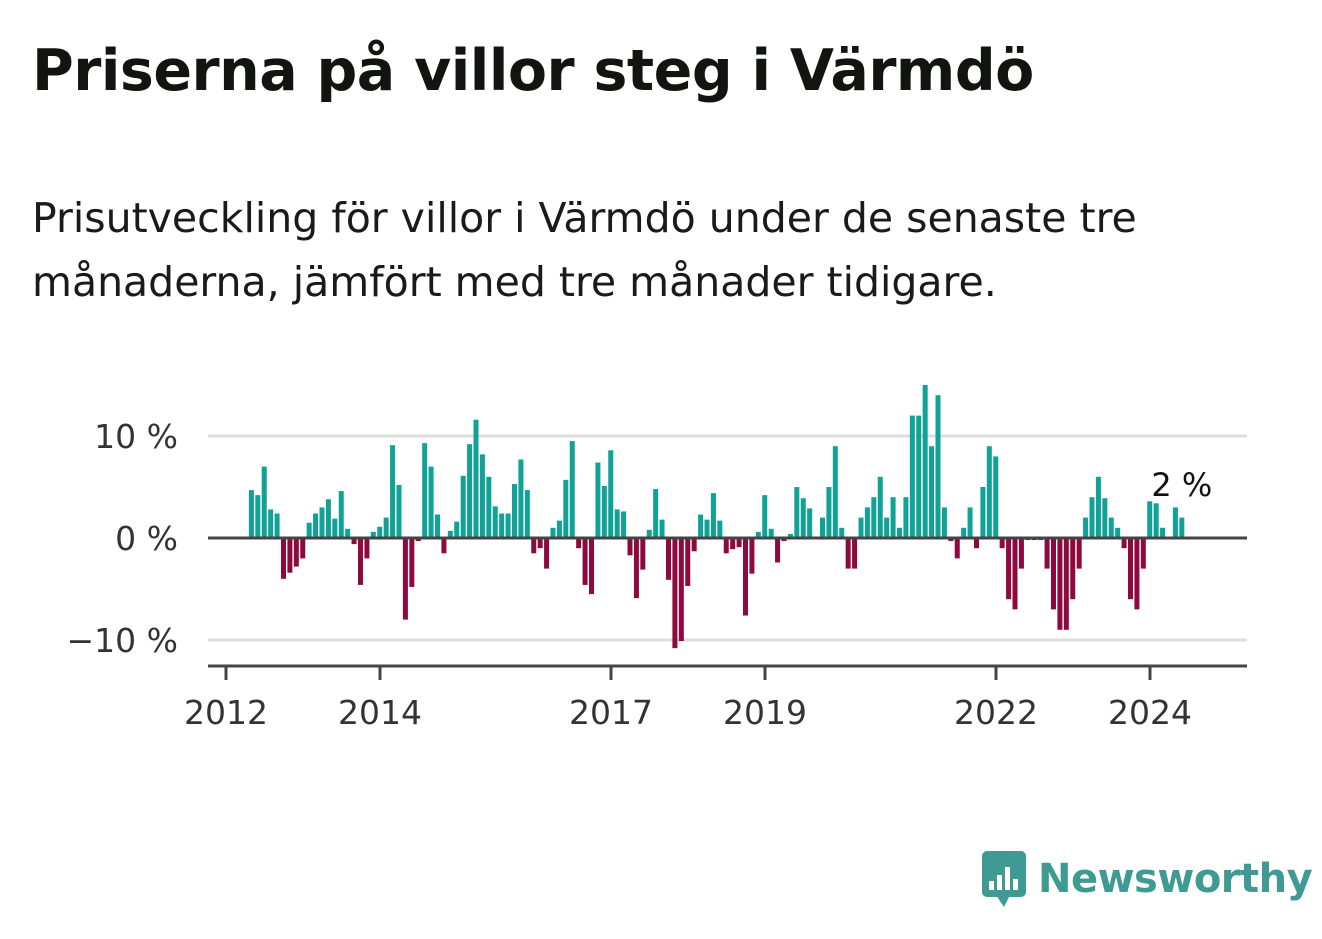  What do you see at coordinates (123, 640) in the screenshot?
I see `y-tick-label: −10 %` at bounding box center [123, 640].